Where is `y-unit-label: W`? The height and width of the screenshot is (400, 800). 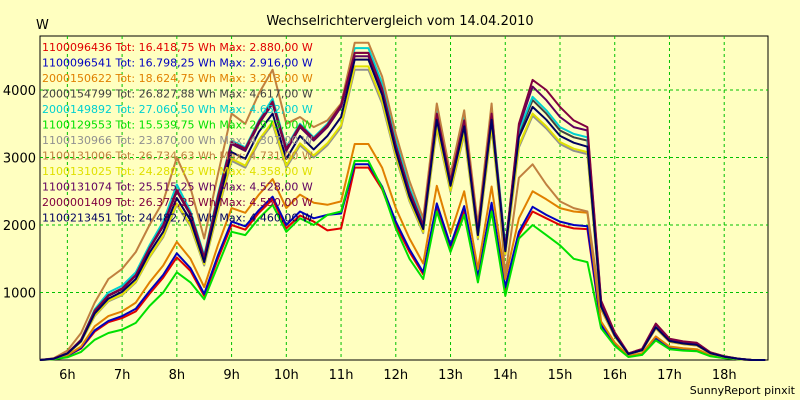 y-unit-label: W is located at coordinates (42, 25).